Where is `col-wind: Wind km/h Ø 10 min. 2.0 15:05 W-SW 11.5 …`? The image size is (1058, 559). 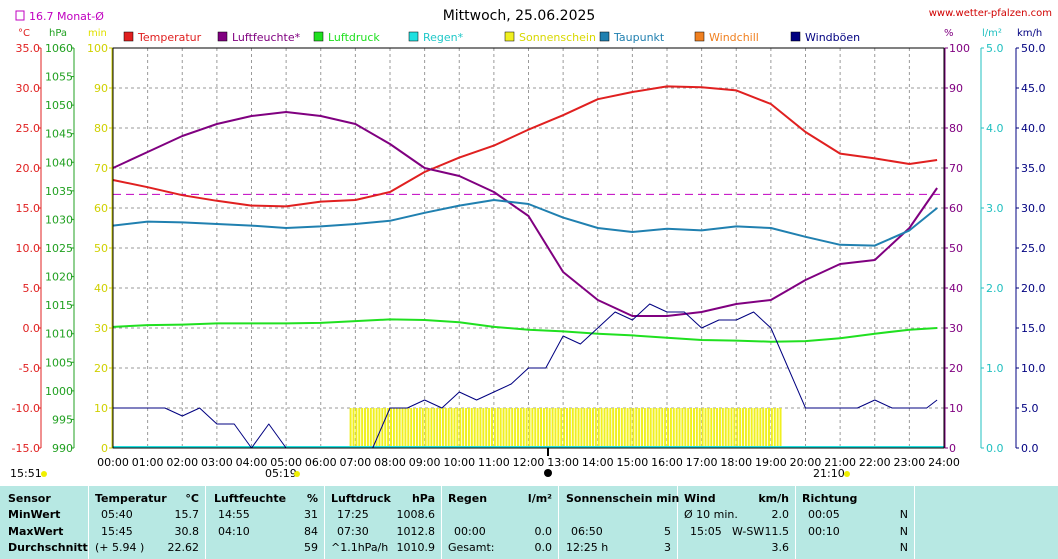
col-wind: Wind km/h Ø 10 min. 2.0 15:05 W-SW 11.5 … is located at coordinates (737, 522).